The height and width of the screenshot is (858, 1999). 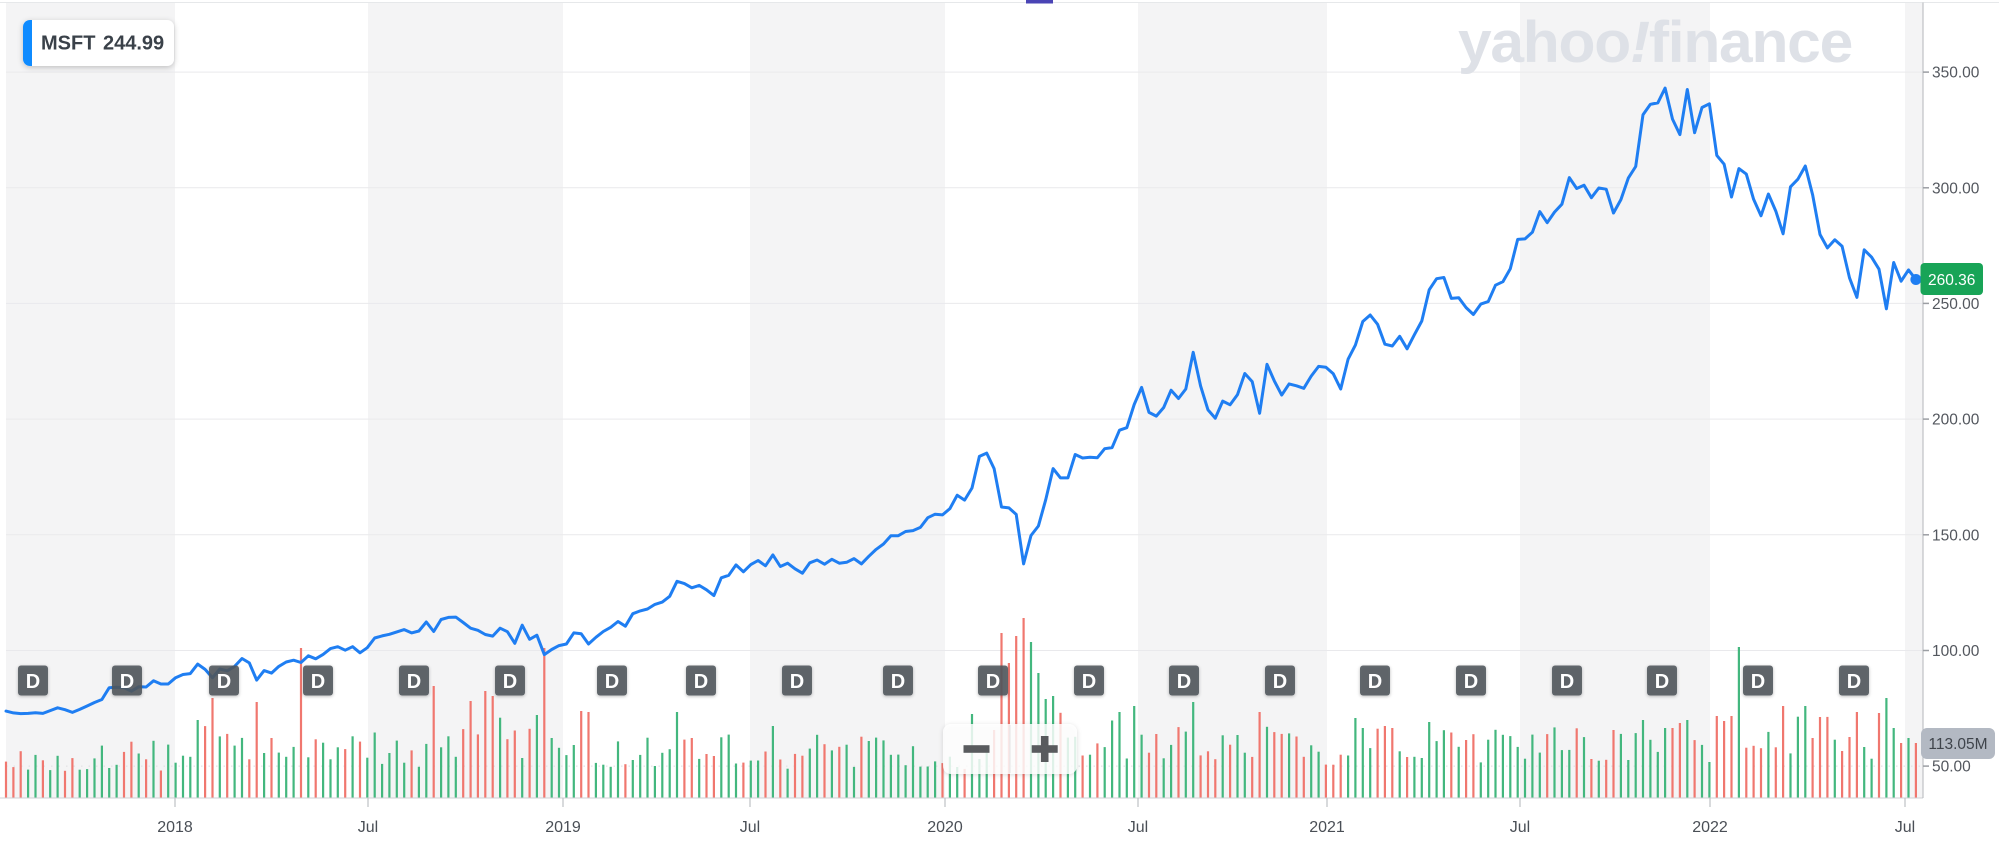 I want to click on svg-text: 350.00, so click(x=1956, y=73).